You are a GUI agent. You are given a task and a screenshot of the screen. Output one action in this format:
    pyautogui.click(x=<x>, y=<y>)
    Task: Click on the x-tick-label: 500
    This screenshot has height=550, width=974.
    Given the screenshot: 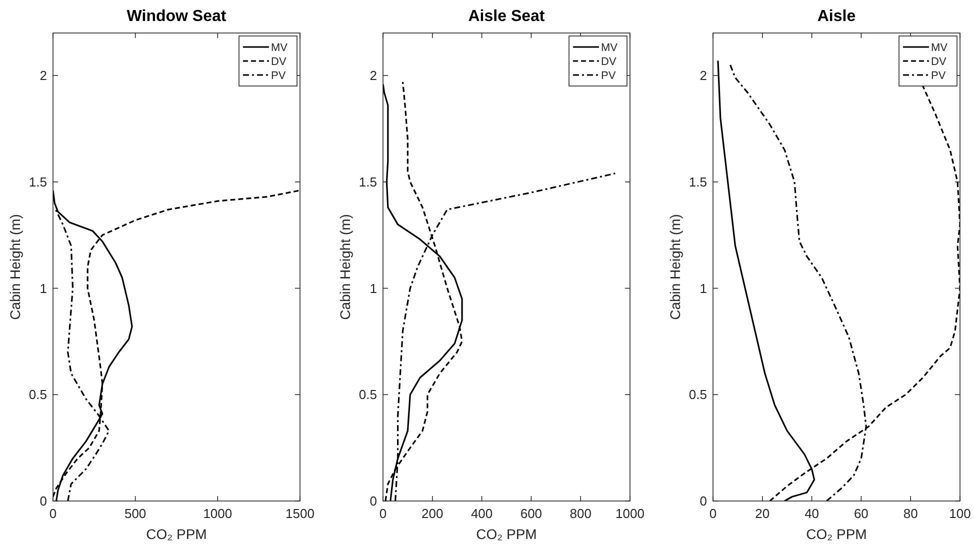 What is the action you would take?
    pyautogui.click(x=135, y=513)
    